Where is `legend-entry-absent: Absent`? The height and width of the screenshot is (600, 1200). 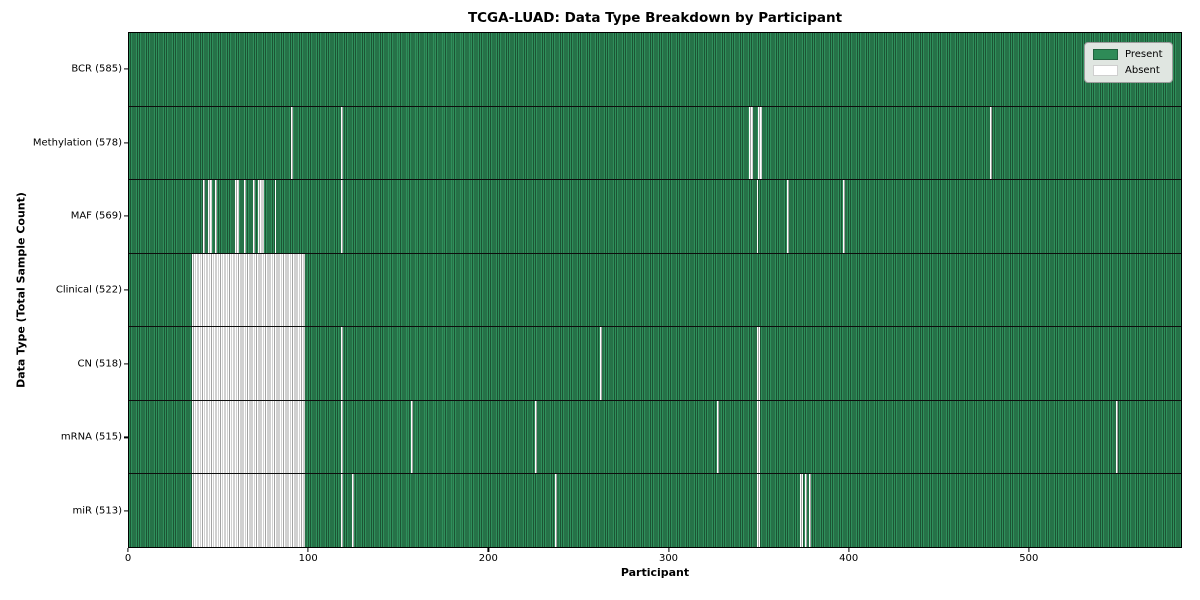
legend-entry-absent: Absent is located at coordinates (1128, 70).